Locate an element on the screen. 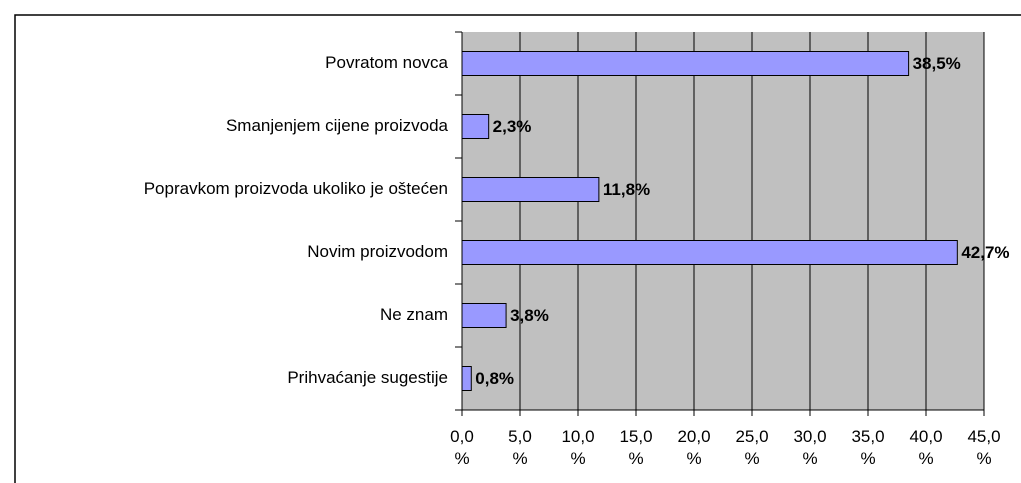 This screenshot has width=1021, height=483. x-tick-label: 20,0 % is located at coordinates (694, 447).